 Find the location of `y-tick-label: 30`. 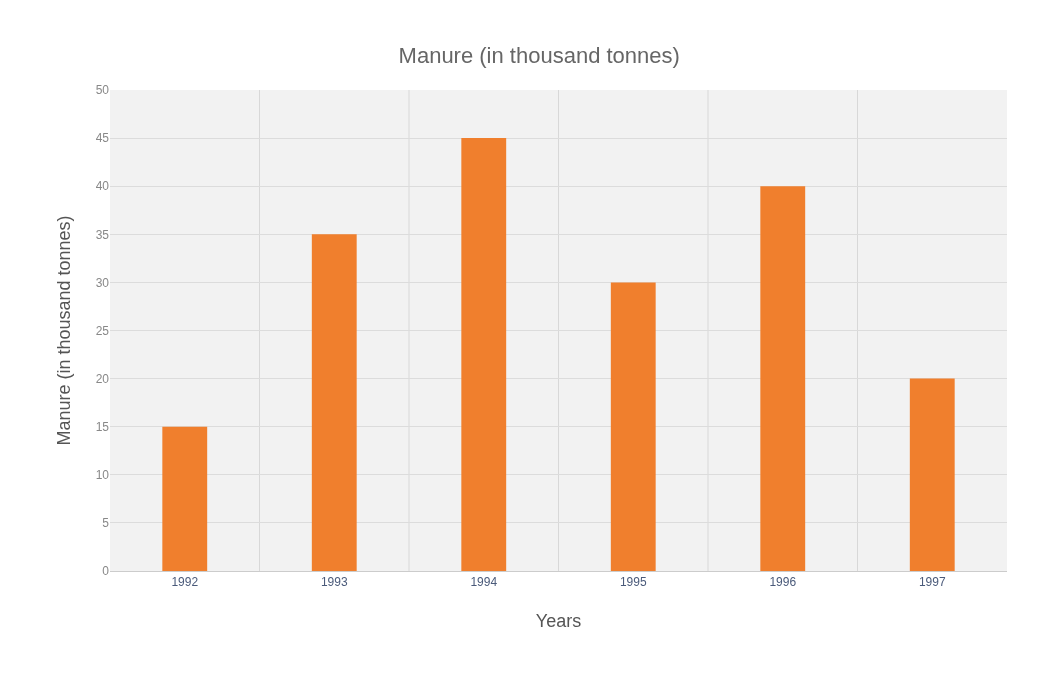

y-tick-label: 30 is located at coordinates (102, 282).